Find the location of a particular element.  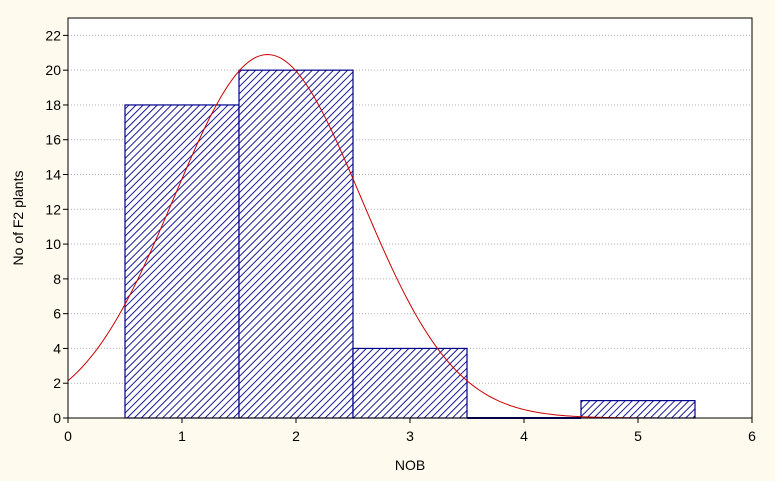

x-tick-label: 4 is located at coordinates (524, 436).